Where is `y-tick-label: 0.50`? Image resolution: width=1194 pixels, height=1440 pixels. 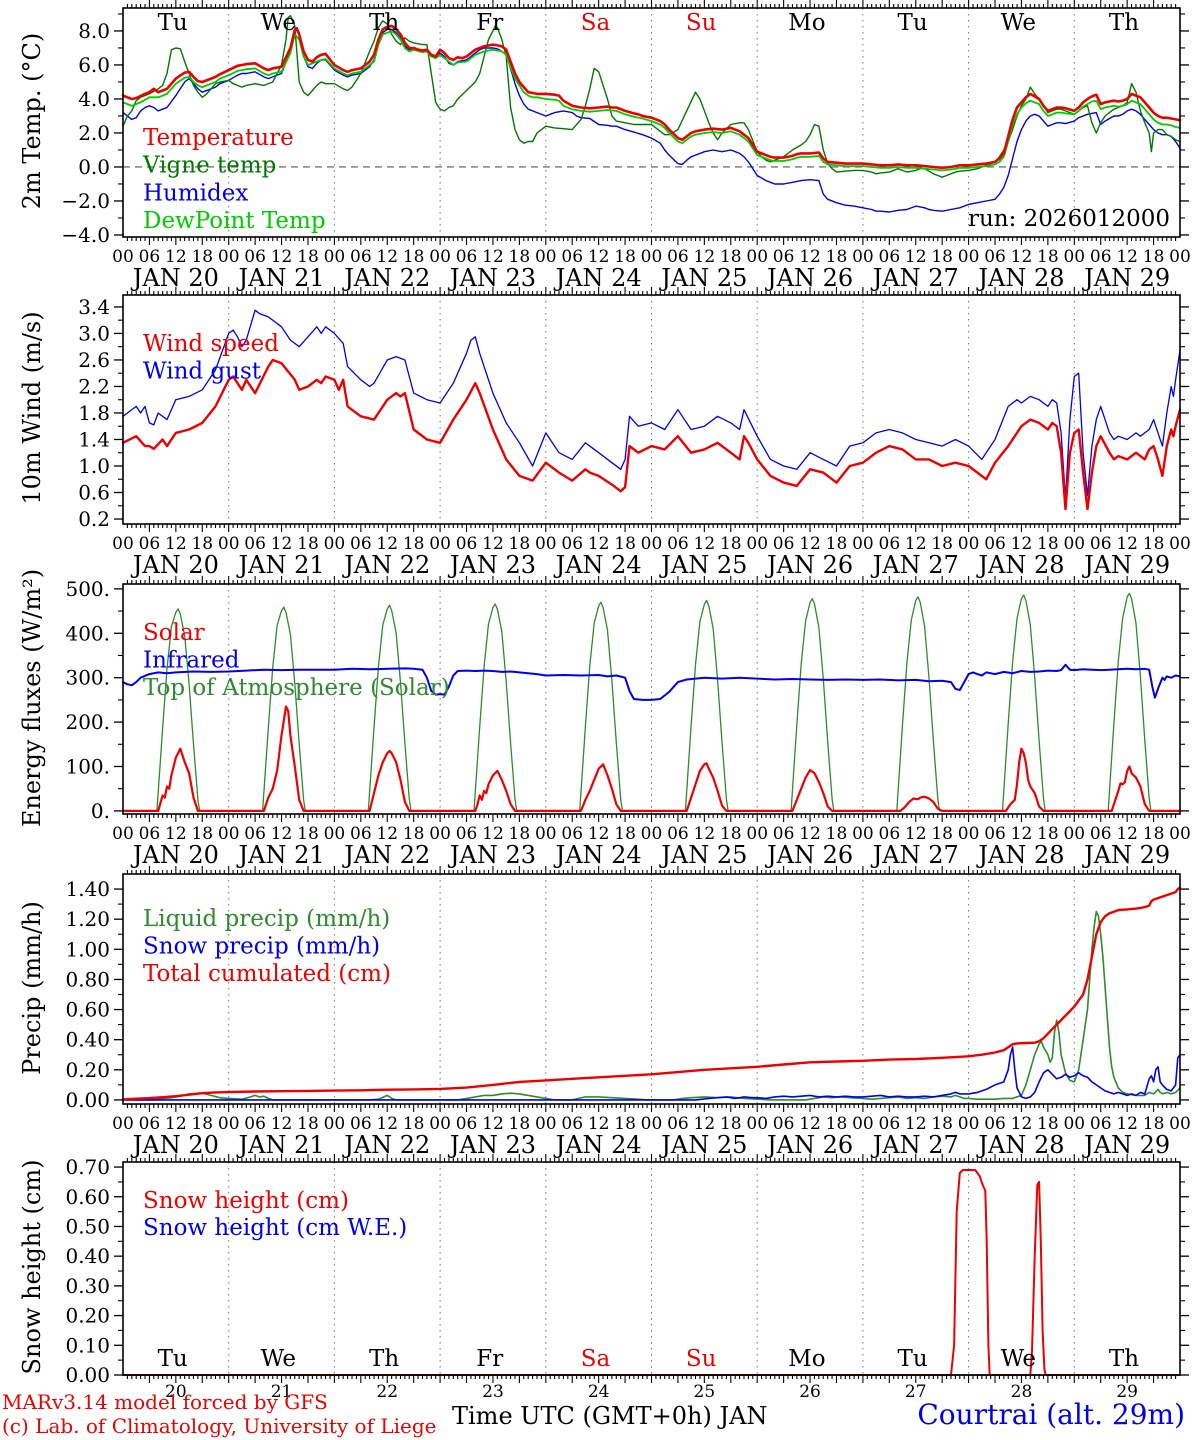
y-tick-label: 0.50 is located at coordinates (87, 1226).